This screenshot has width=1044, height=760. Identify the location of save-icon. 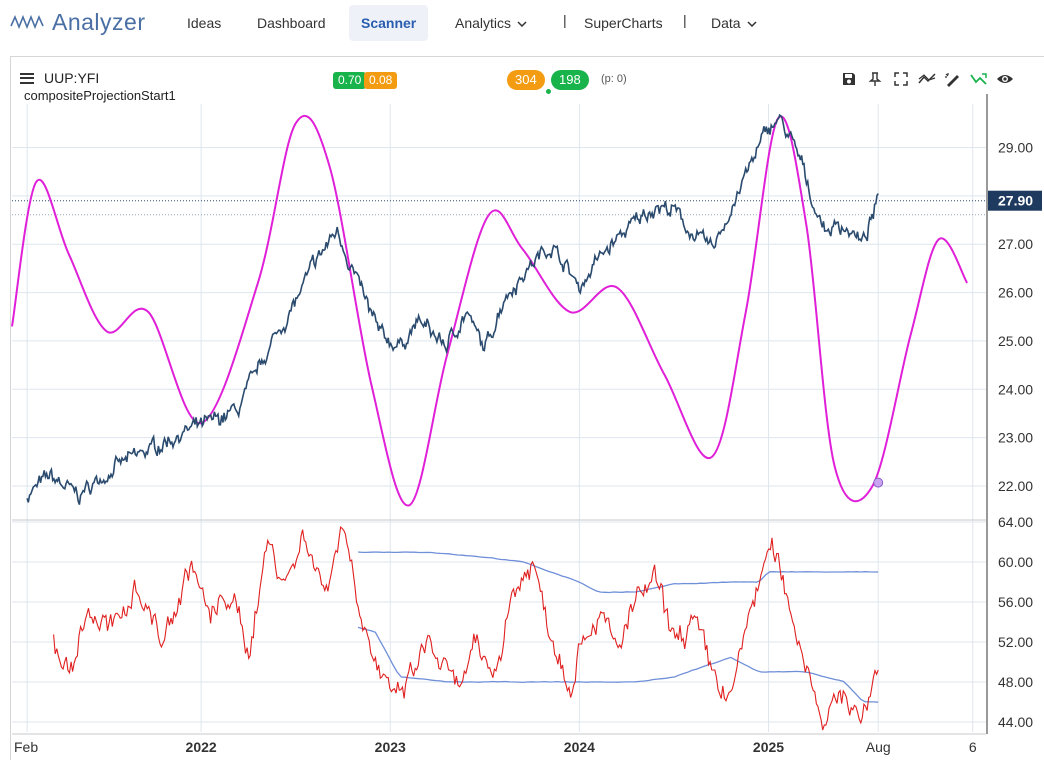
(849, 79).